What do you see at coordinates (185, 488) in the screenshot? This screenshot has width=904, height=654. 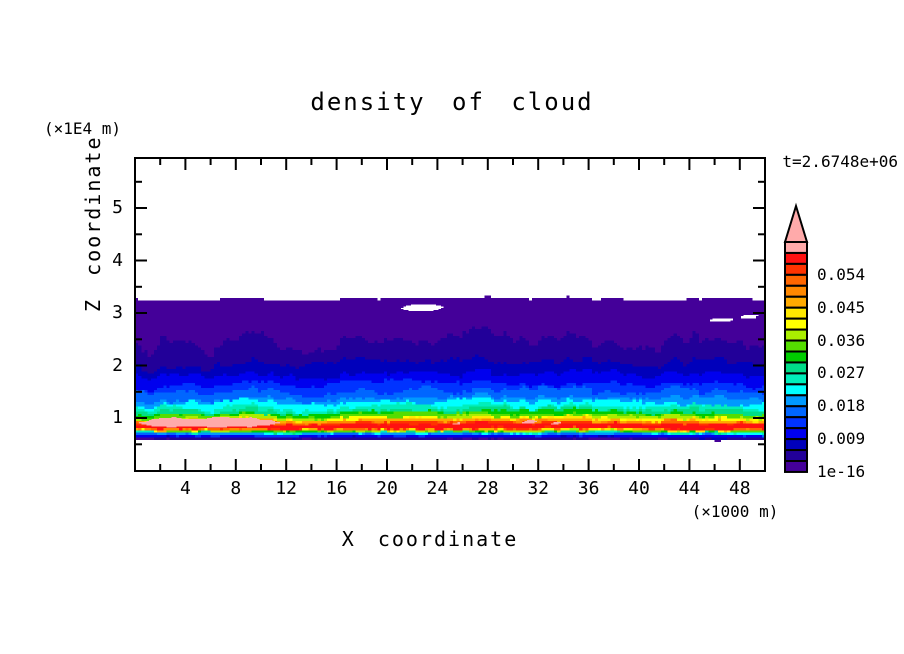 I see `x-tick-label: 4` at bounding box center [185, 488].